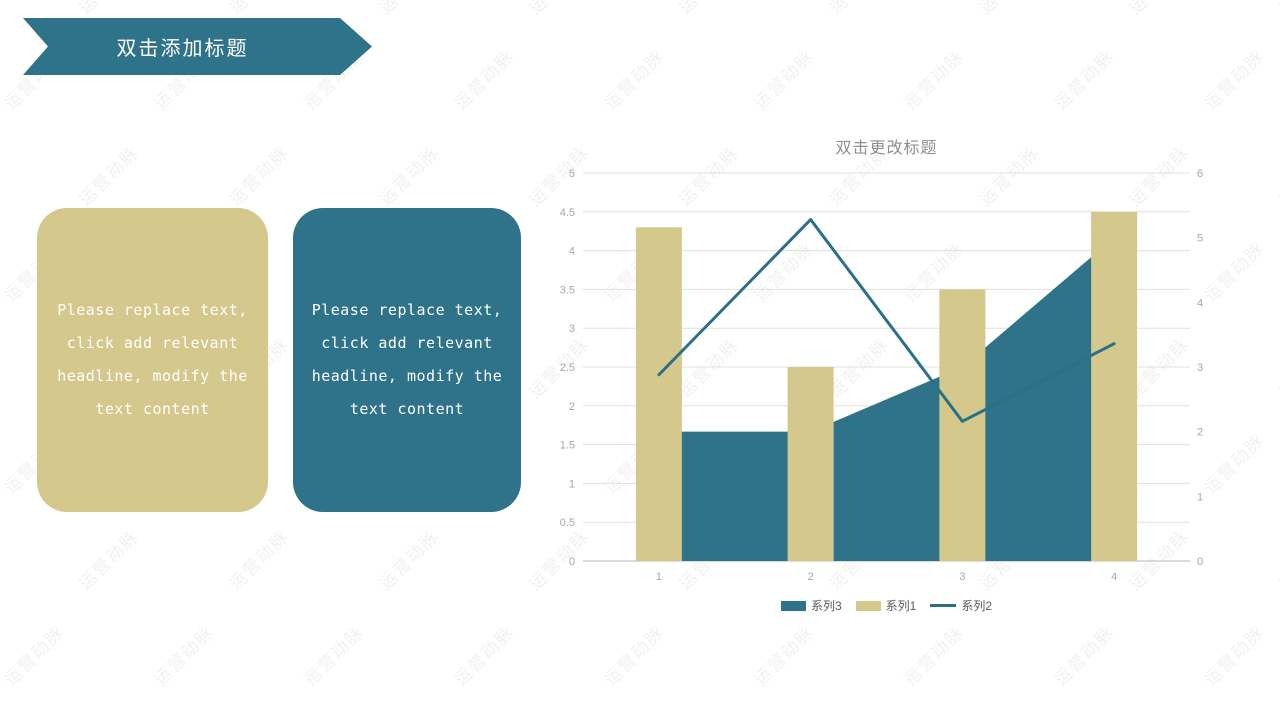 The image size is (1280, 720). I want to click on right-axis-tick-label: 0, so click(1200, 562).